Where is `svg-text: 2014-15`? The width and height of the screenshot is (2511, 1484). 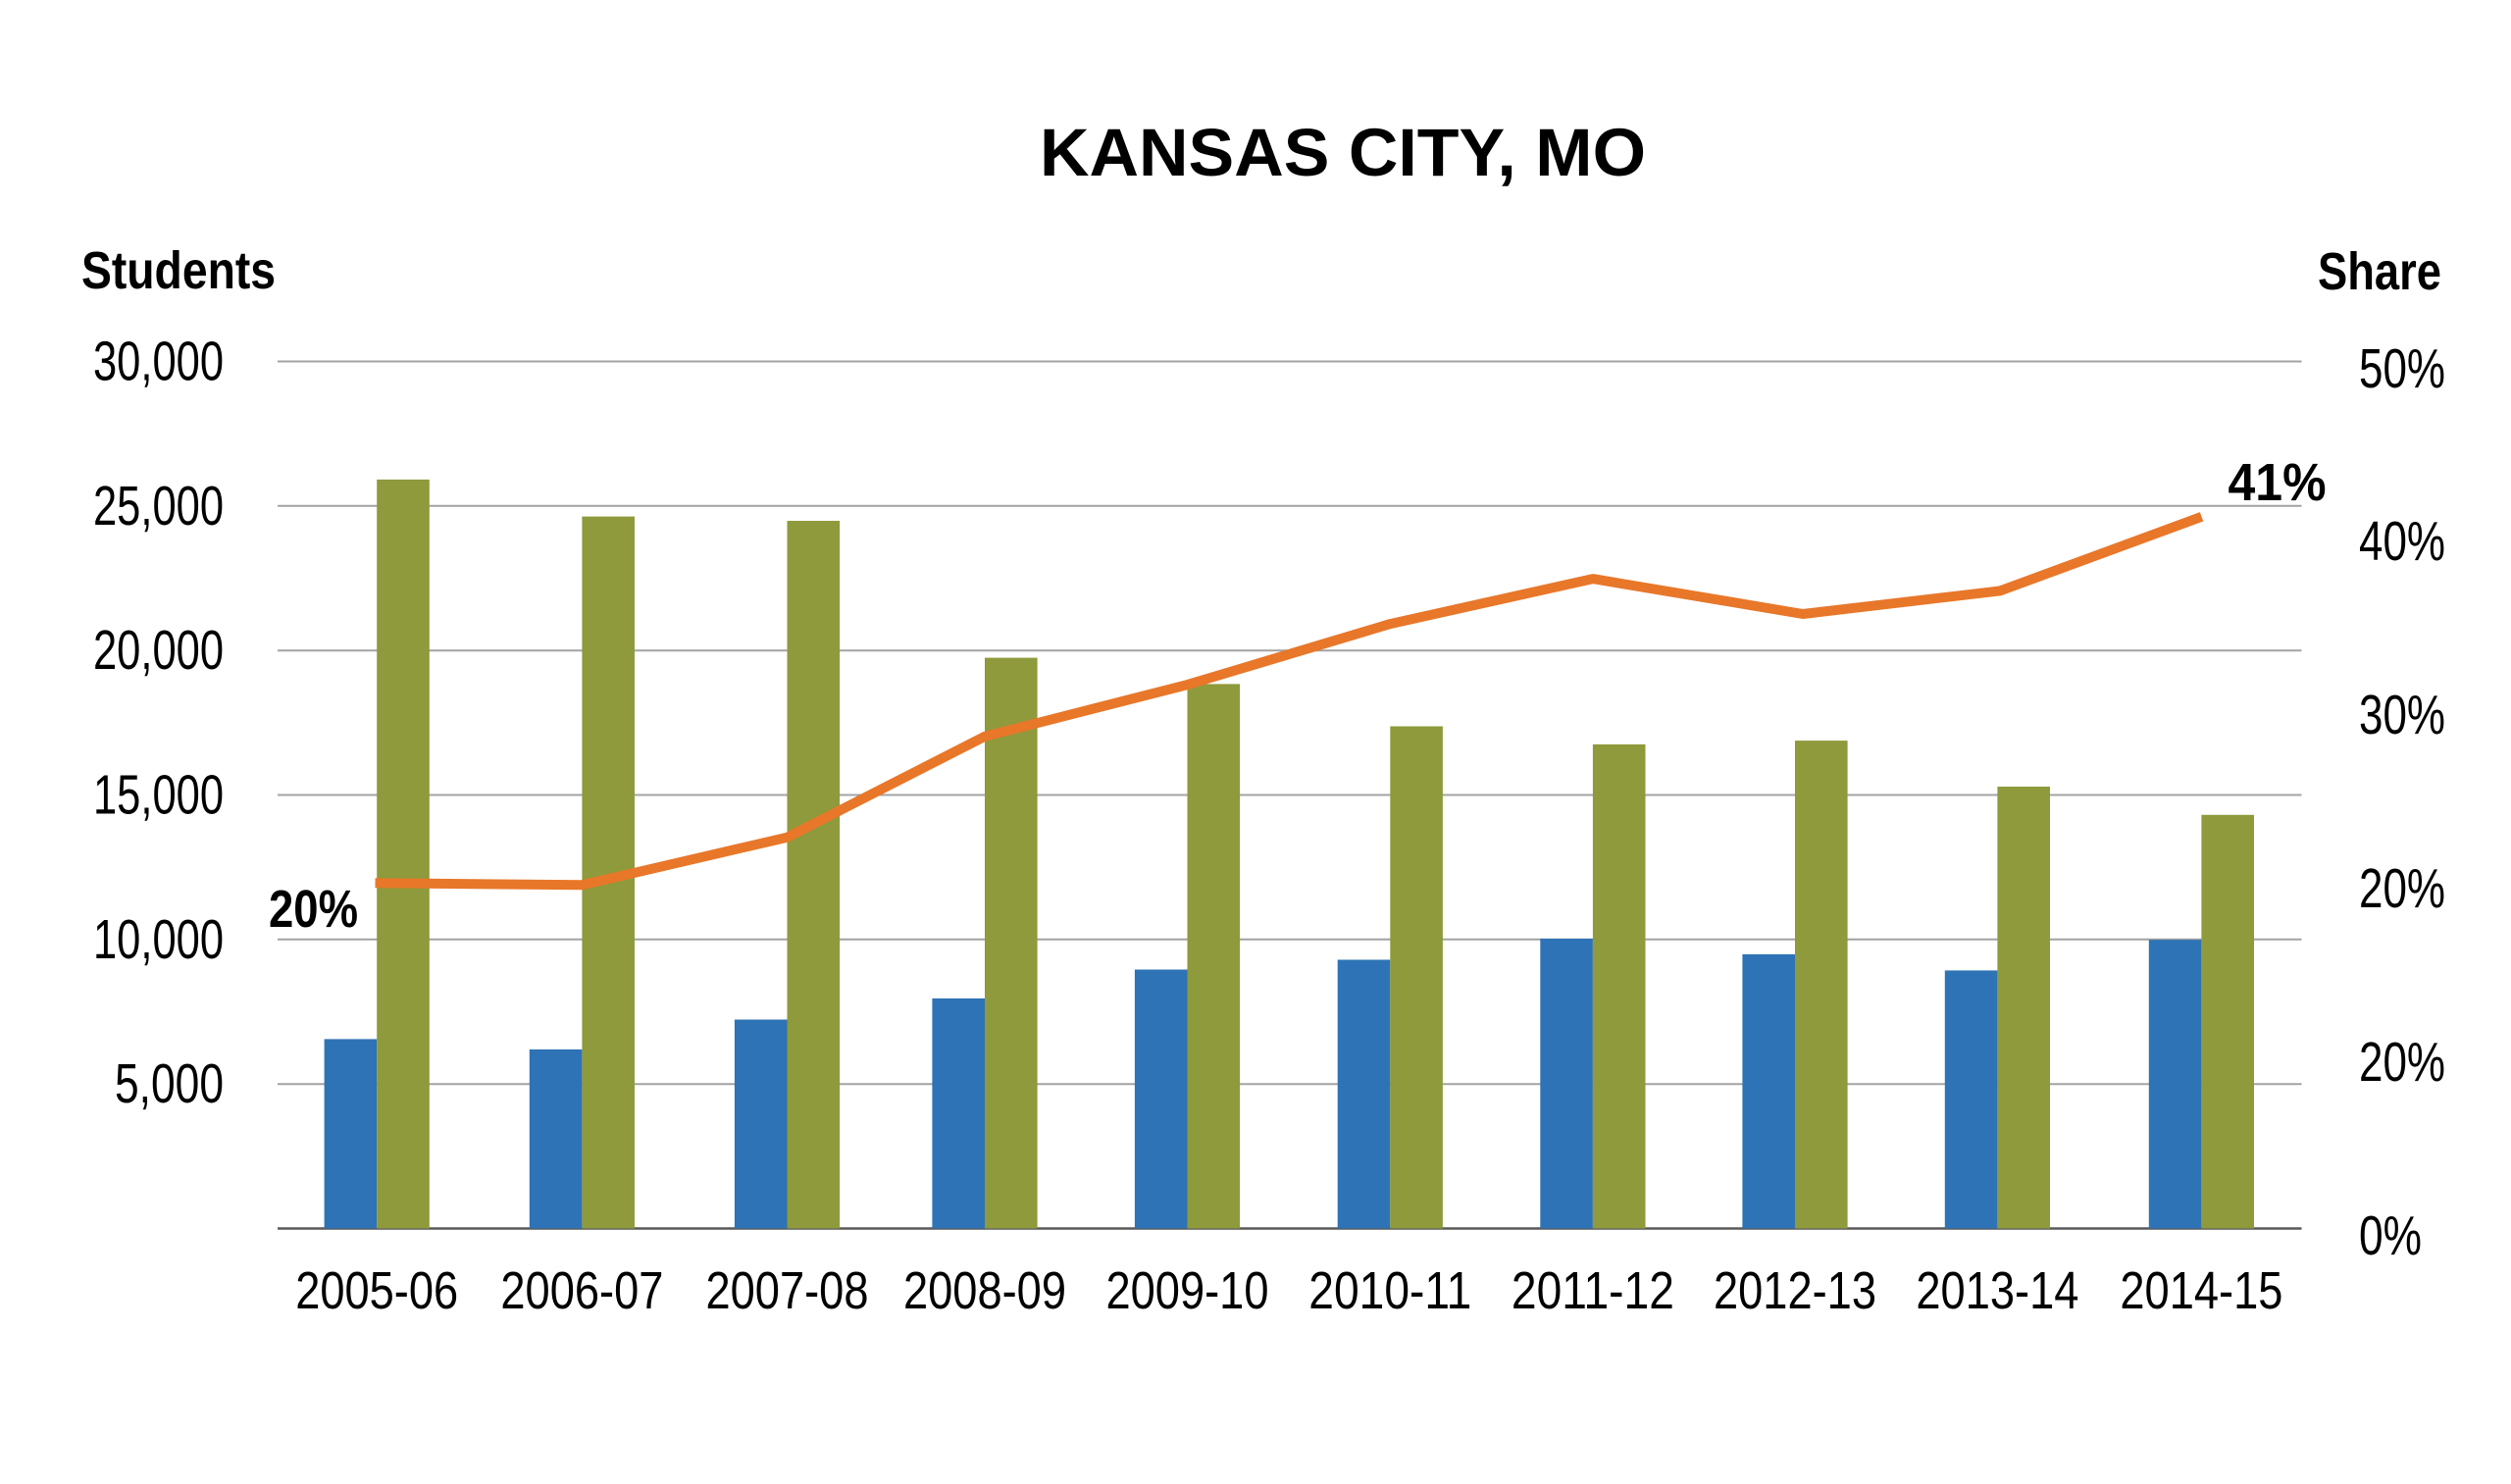 svg-text: 2014-15 is located at coordinates (2201, 1290).